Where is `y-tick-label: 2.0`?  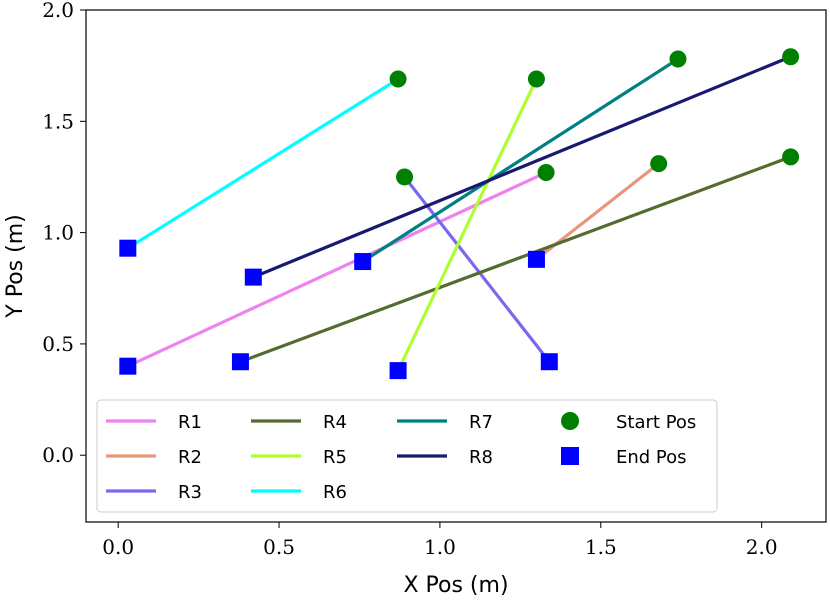
y-tick-label: 2.0 is located at coordinates (58, 11).